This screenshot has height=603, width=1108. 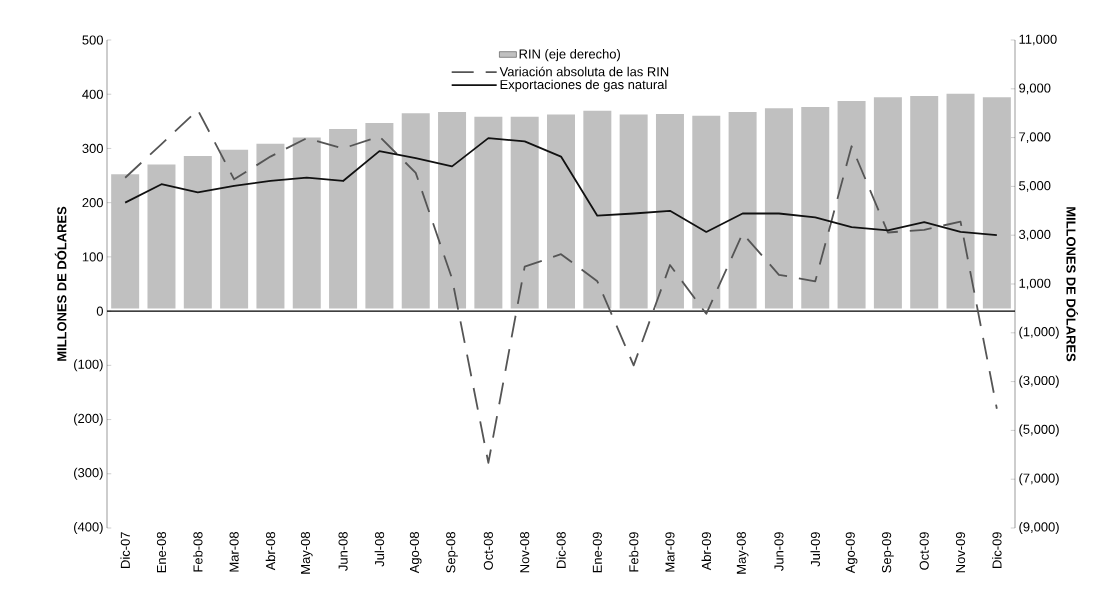 I want to click on x-tick-label: Mar-08, so click(x=234, y=552).